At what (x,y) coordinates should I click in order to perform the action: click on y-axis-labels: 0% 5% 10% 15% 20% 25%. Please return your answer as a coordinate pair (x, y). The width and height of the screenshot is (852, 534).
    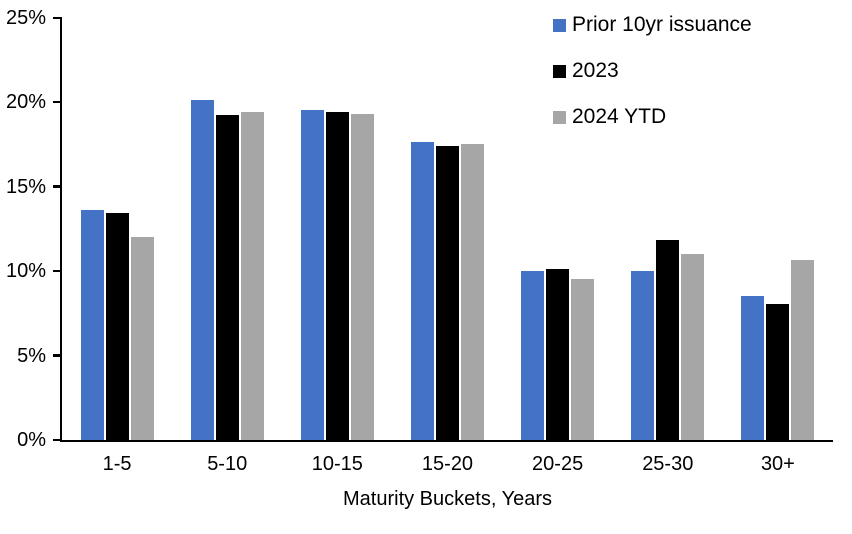
    Looking at the image, I should click on (23, 229).